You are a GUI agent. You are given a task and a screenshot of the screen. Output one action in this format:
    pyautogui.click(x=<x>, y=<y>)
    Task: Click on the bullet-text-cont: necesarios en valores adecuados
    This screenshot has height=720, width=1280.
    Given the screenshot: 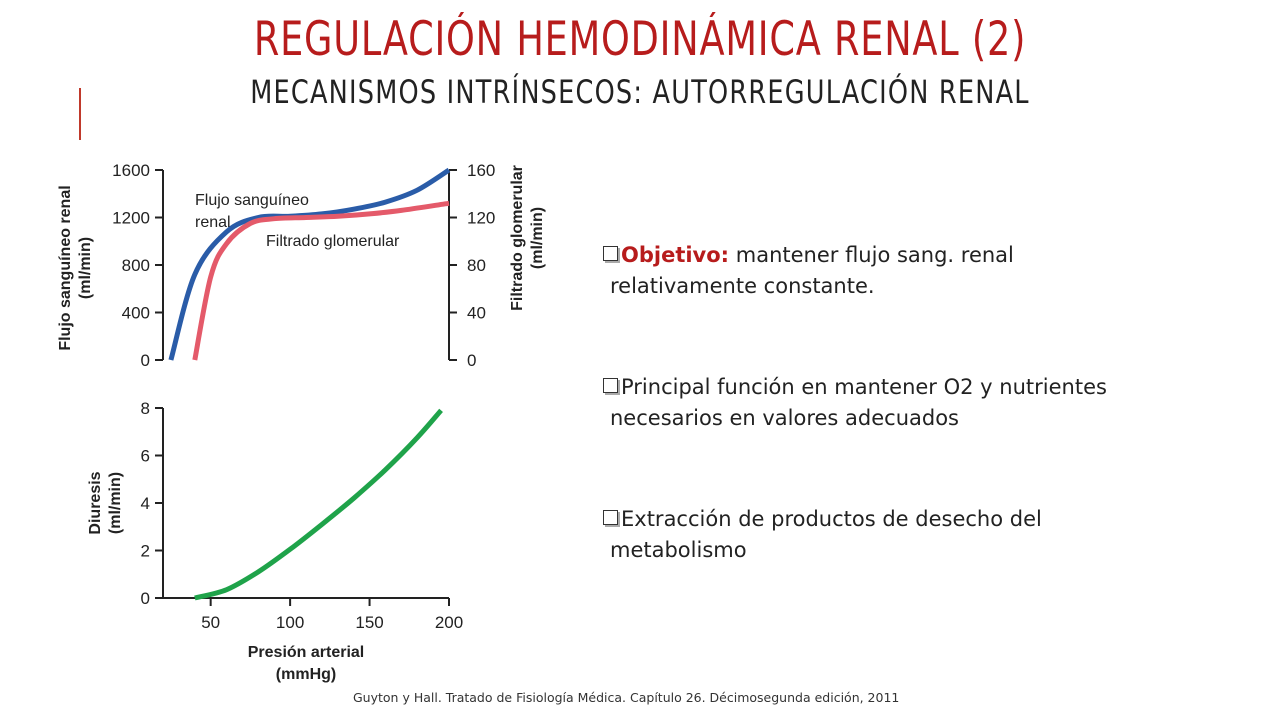 What is the action you would take?
    pyautogui.click(x=784, y=418)
    